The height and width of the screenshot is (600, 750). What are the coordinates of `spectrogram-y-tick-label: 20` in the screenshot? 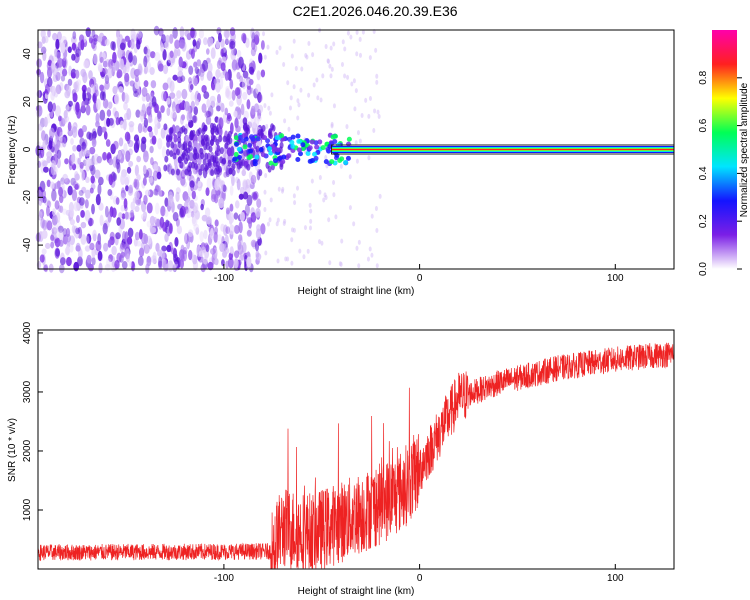 It's located at (27, 102).